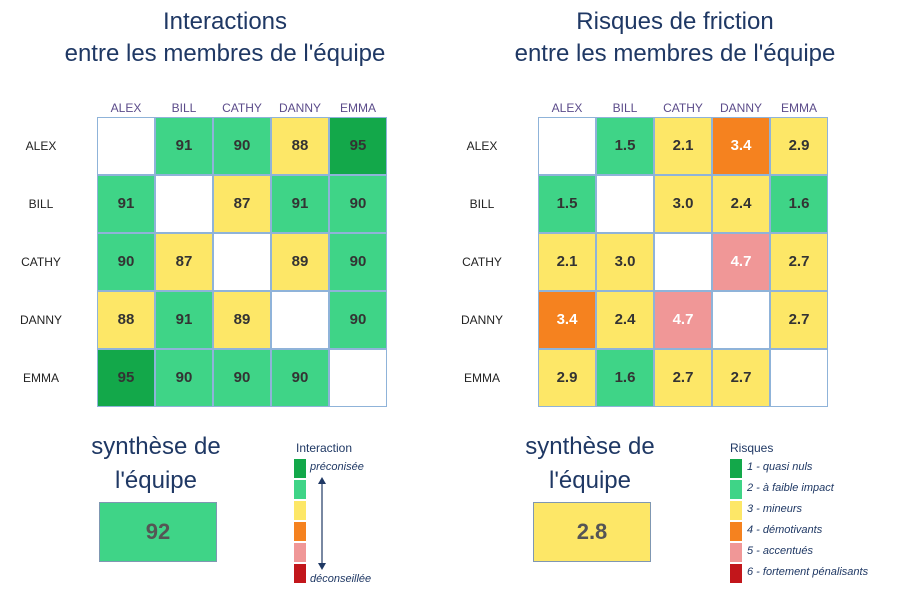  I want to click on interactions-synthesis-value: 92, so click(158, 532).